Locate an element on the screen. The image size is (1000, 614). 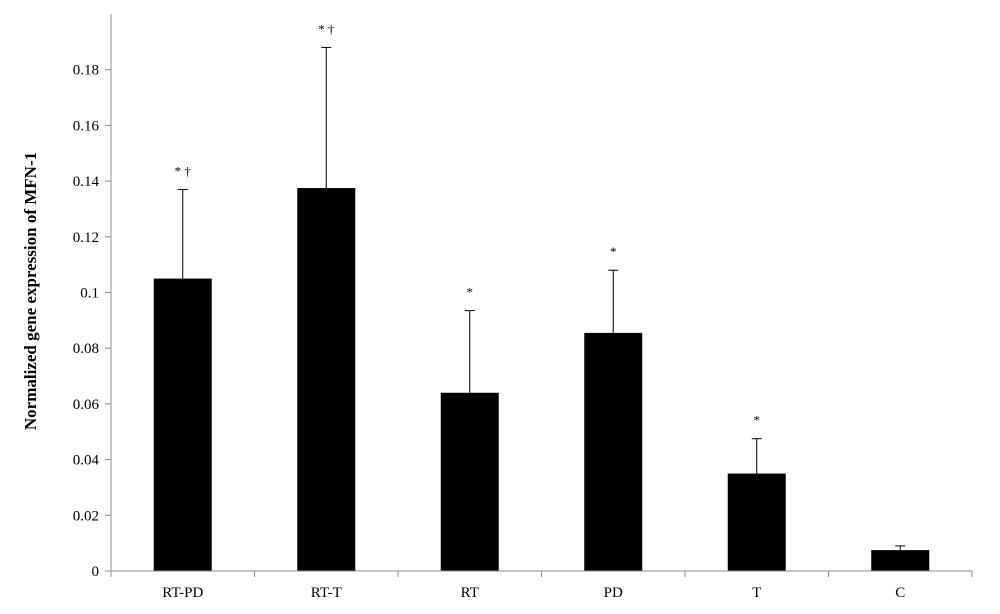
y-tick-label: 0.02 is located at coordinates (86, 516).